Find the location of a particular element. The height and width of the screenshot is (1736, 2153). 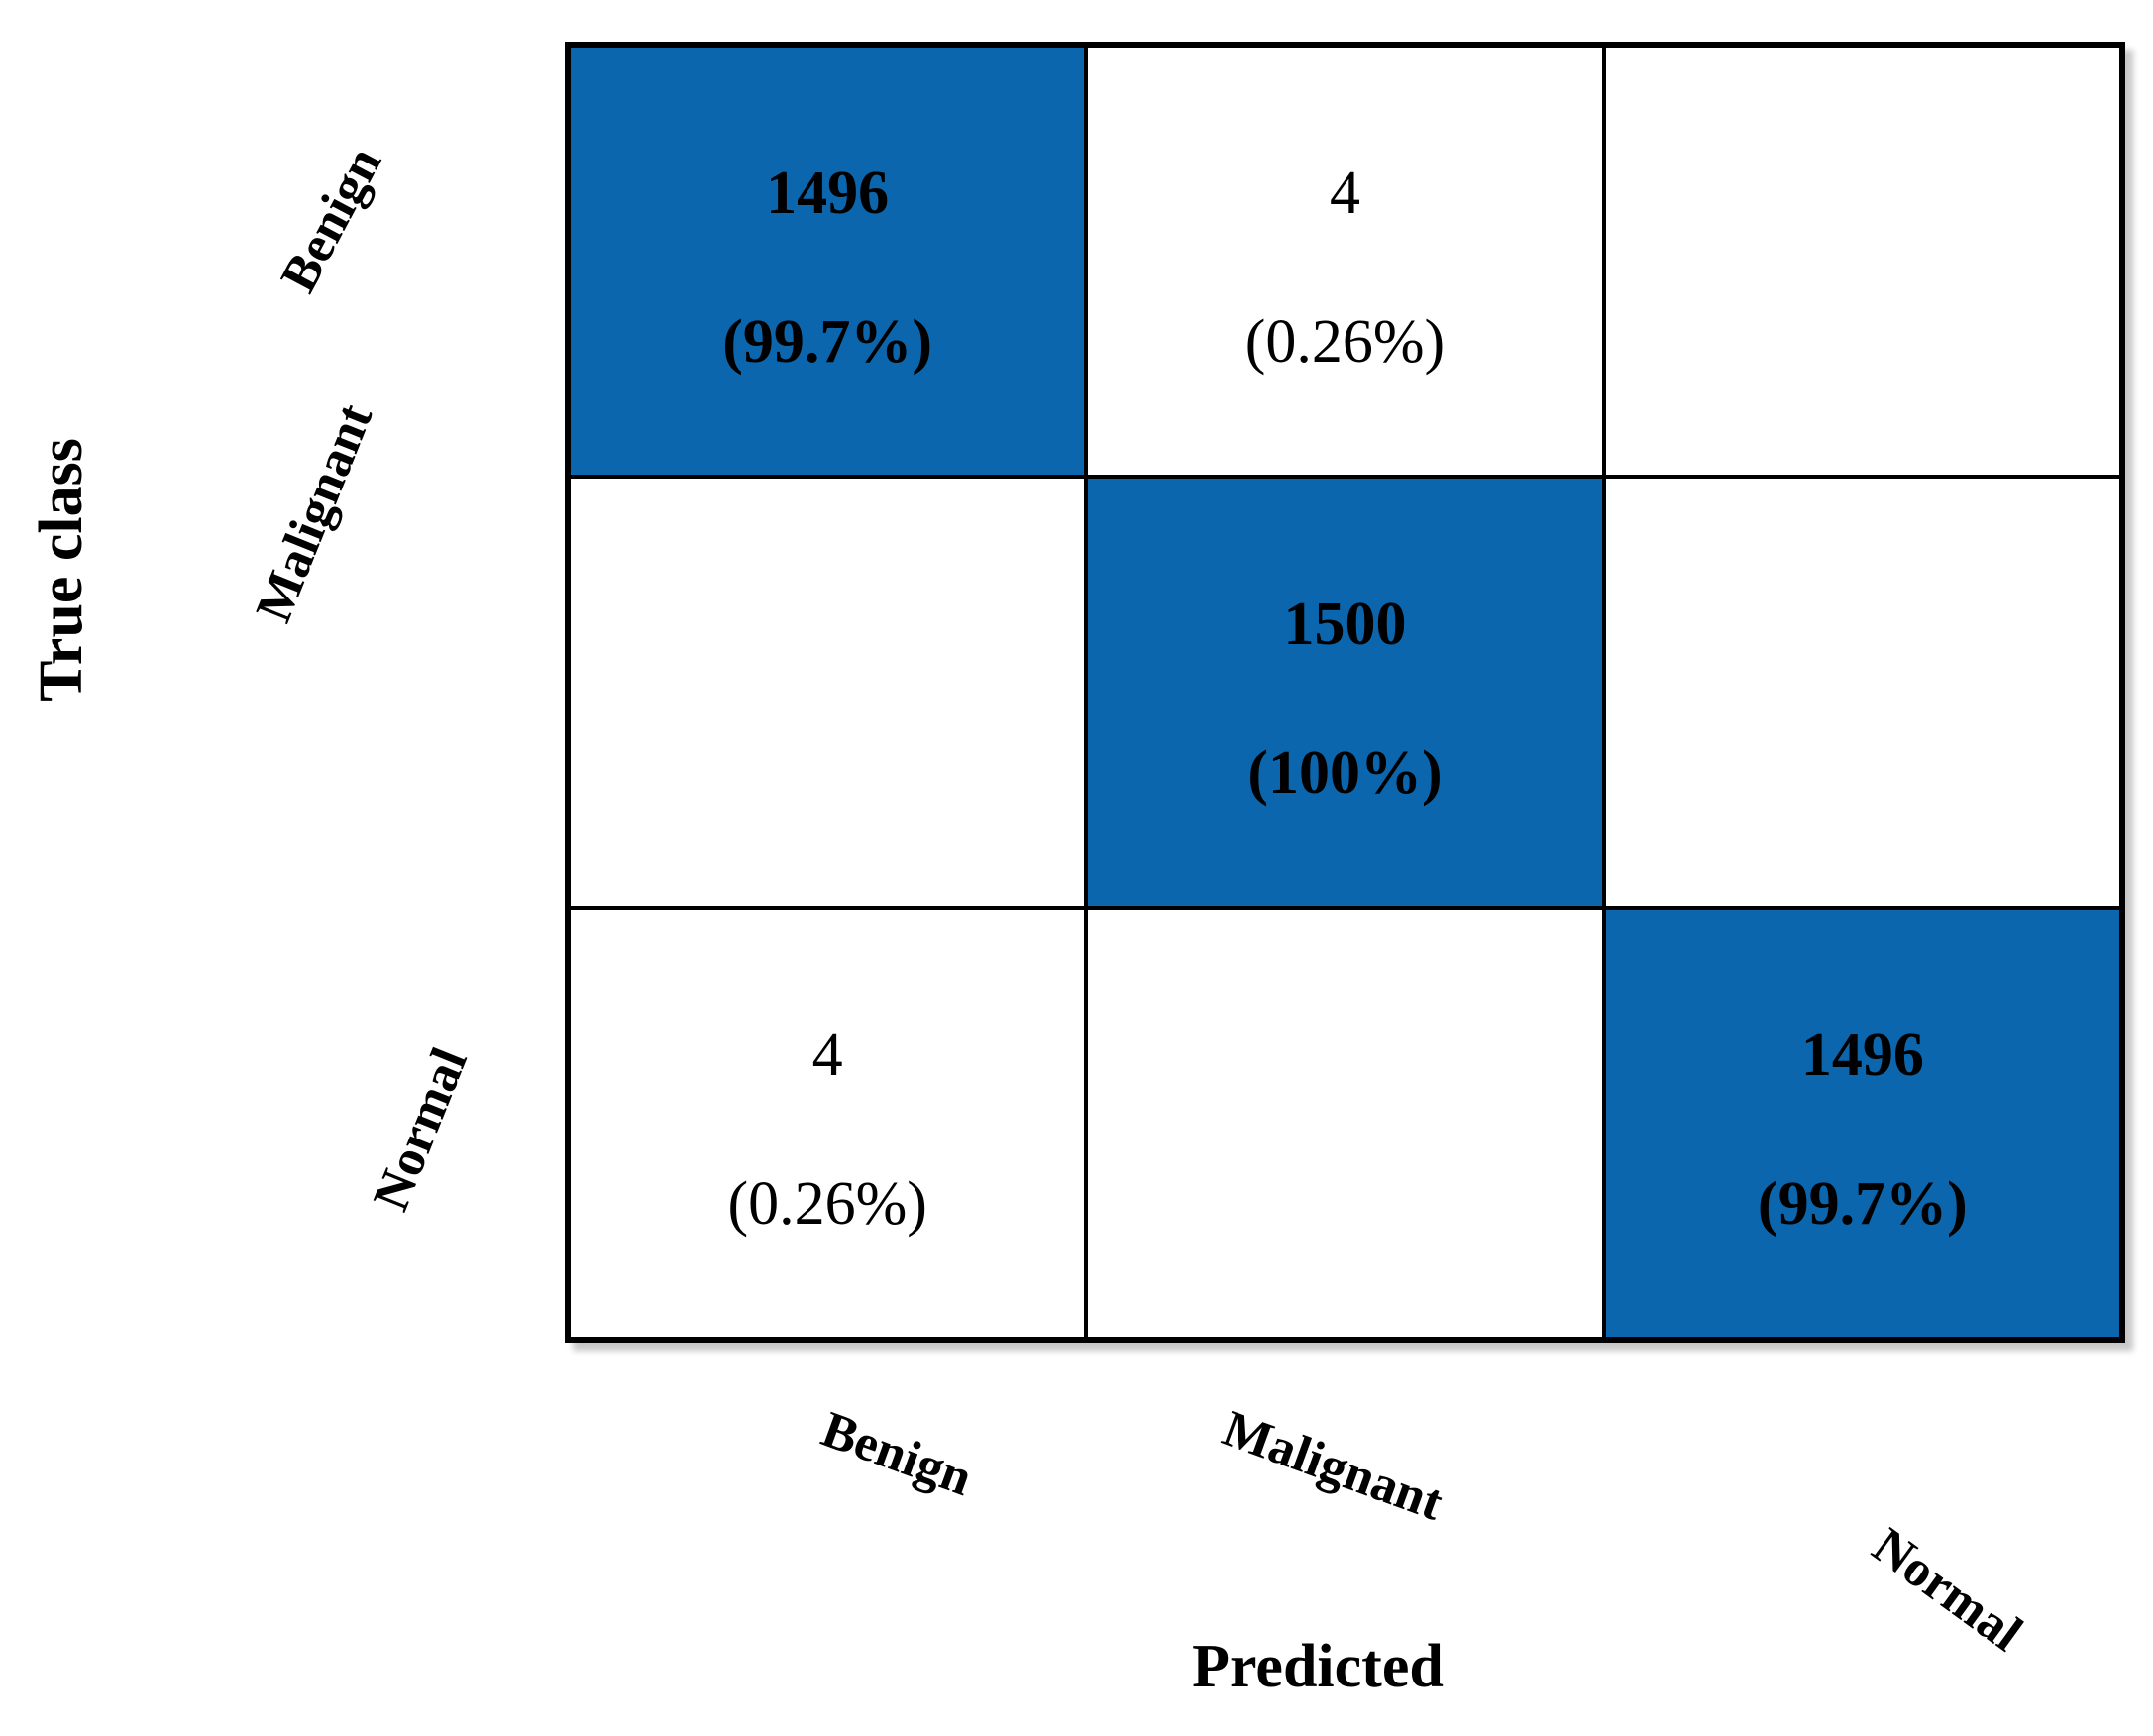

matrix-cell-true-benign-pred-normal is located at coordinates (1862, 261).